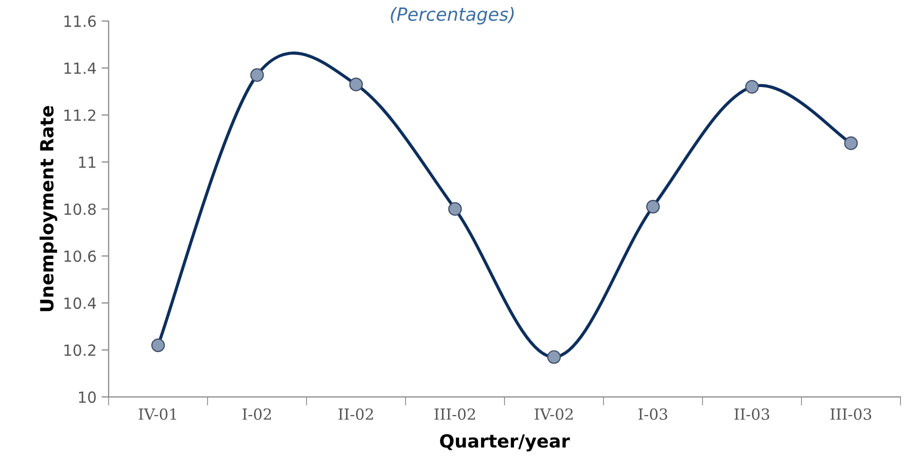 This screenshot has height=467, width=905. I want to click on y-tick-label: 11.6, so click(80, 21).